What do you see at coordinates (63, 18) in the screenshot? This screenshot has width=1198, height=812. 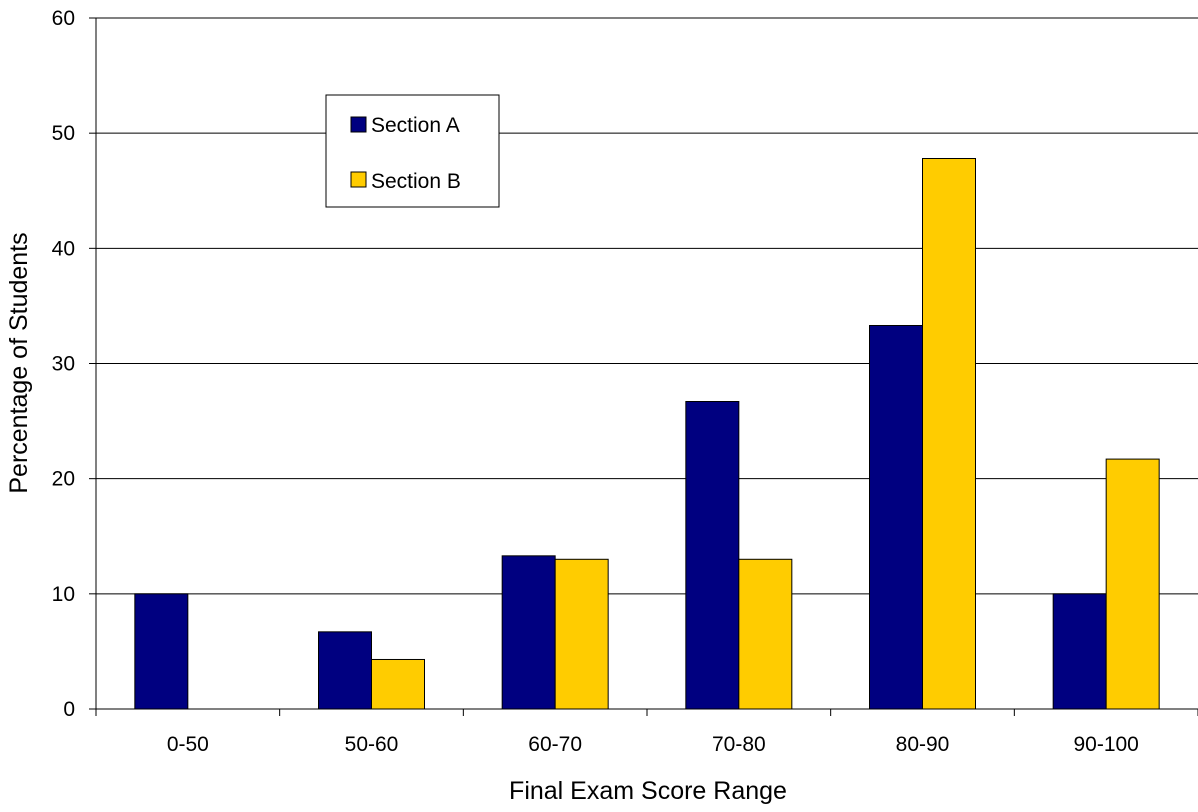 I see `y-tick-label: 60` at bounding box center [63, 18].